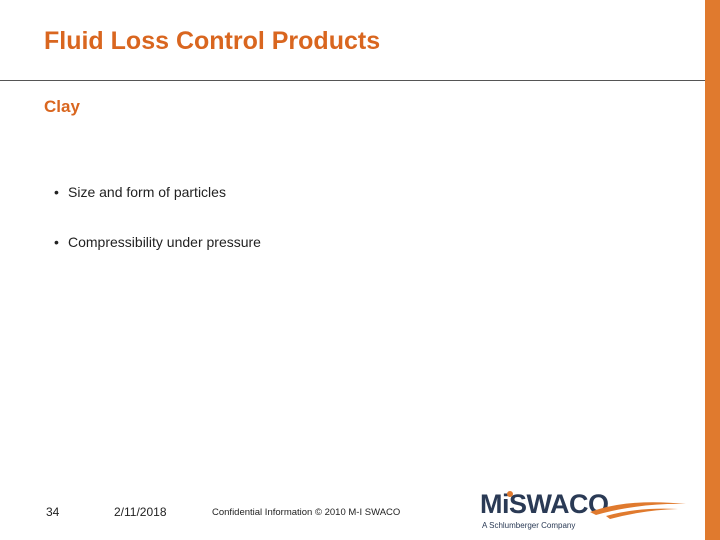 This screenshot has height=540, width=720. What do you see at coordinates (53, 512) in the screenshot?
I see `page-number: 34` at bounding box center [53, 512].